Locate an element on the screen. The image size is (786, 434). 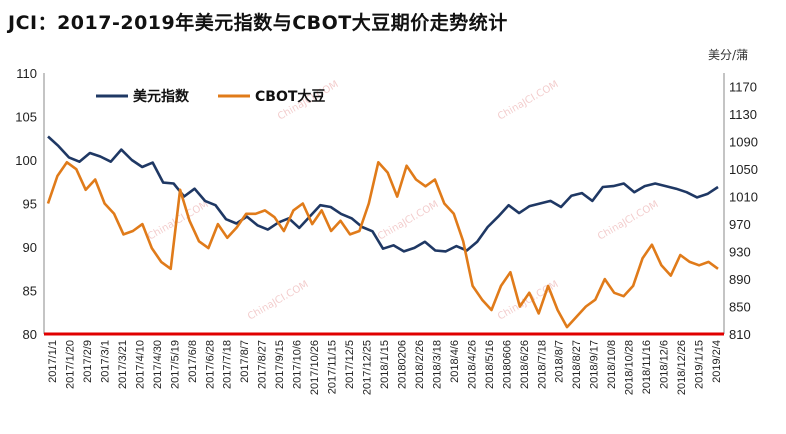
right-tick-label: 970 is located at coordinates (740, 224).